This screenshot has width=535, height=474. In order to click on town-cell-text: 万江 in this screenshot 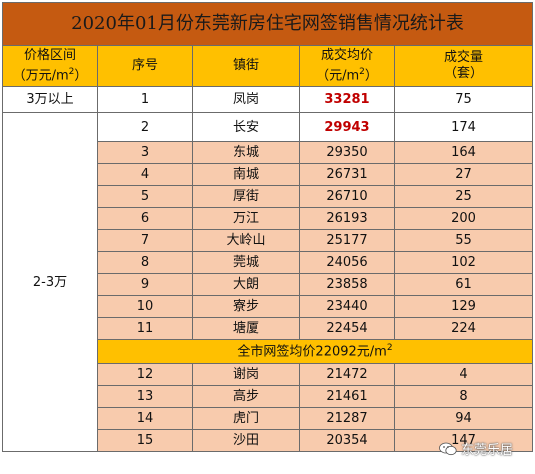, I will do `click(245, 218)`.